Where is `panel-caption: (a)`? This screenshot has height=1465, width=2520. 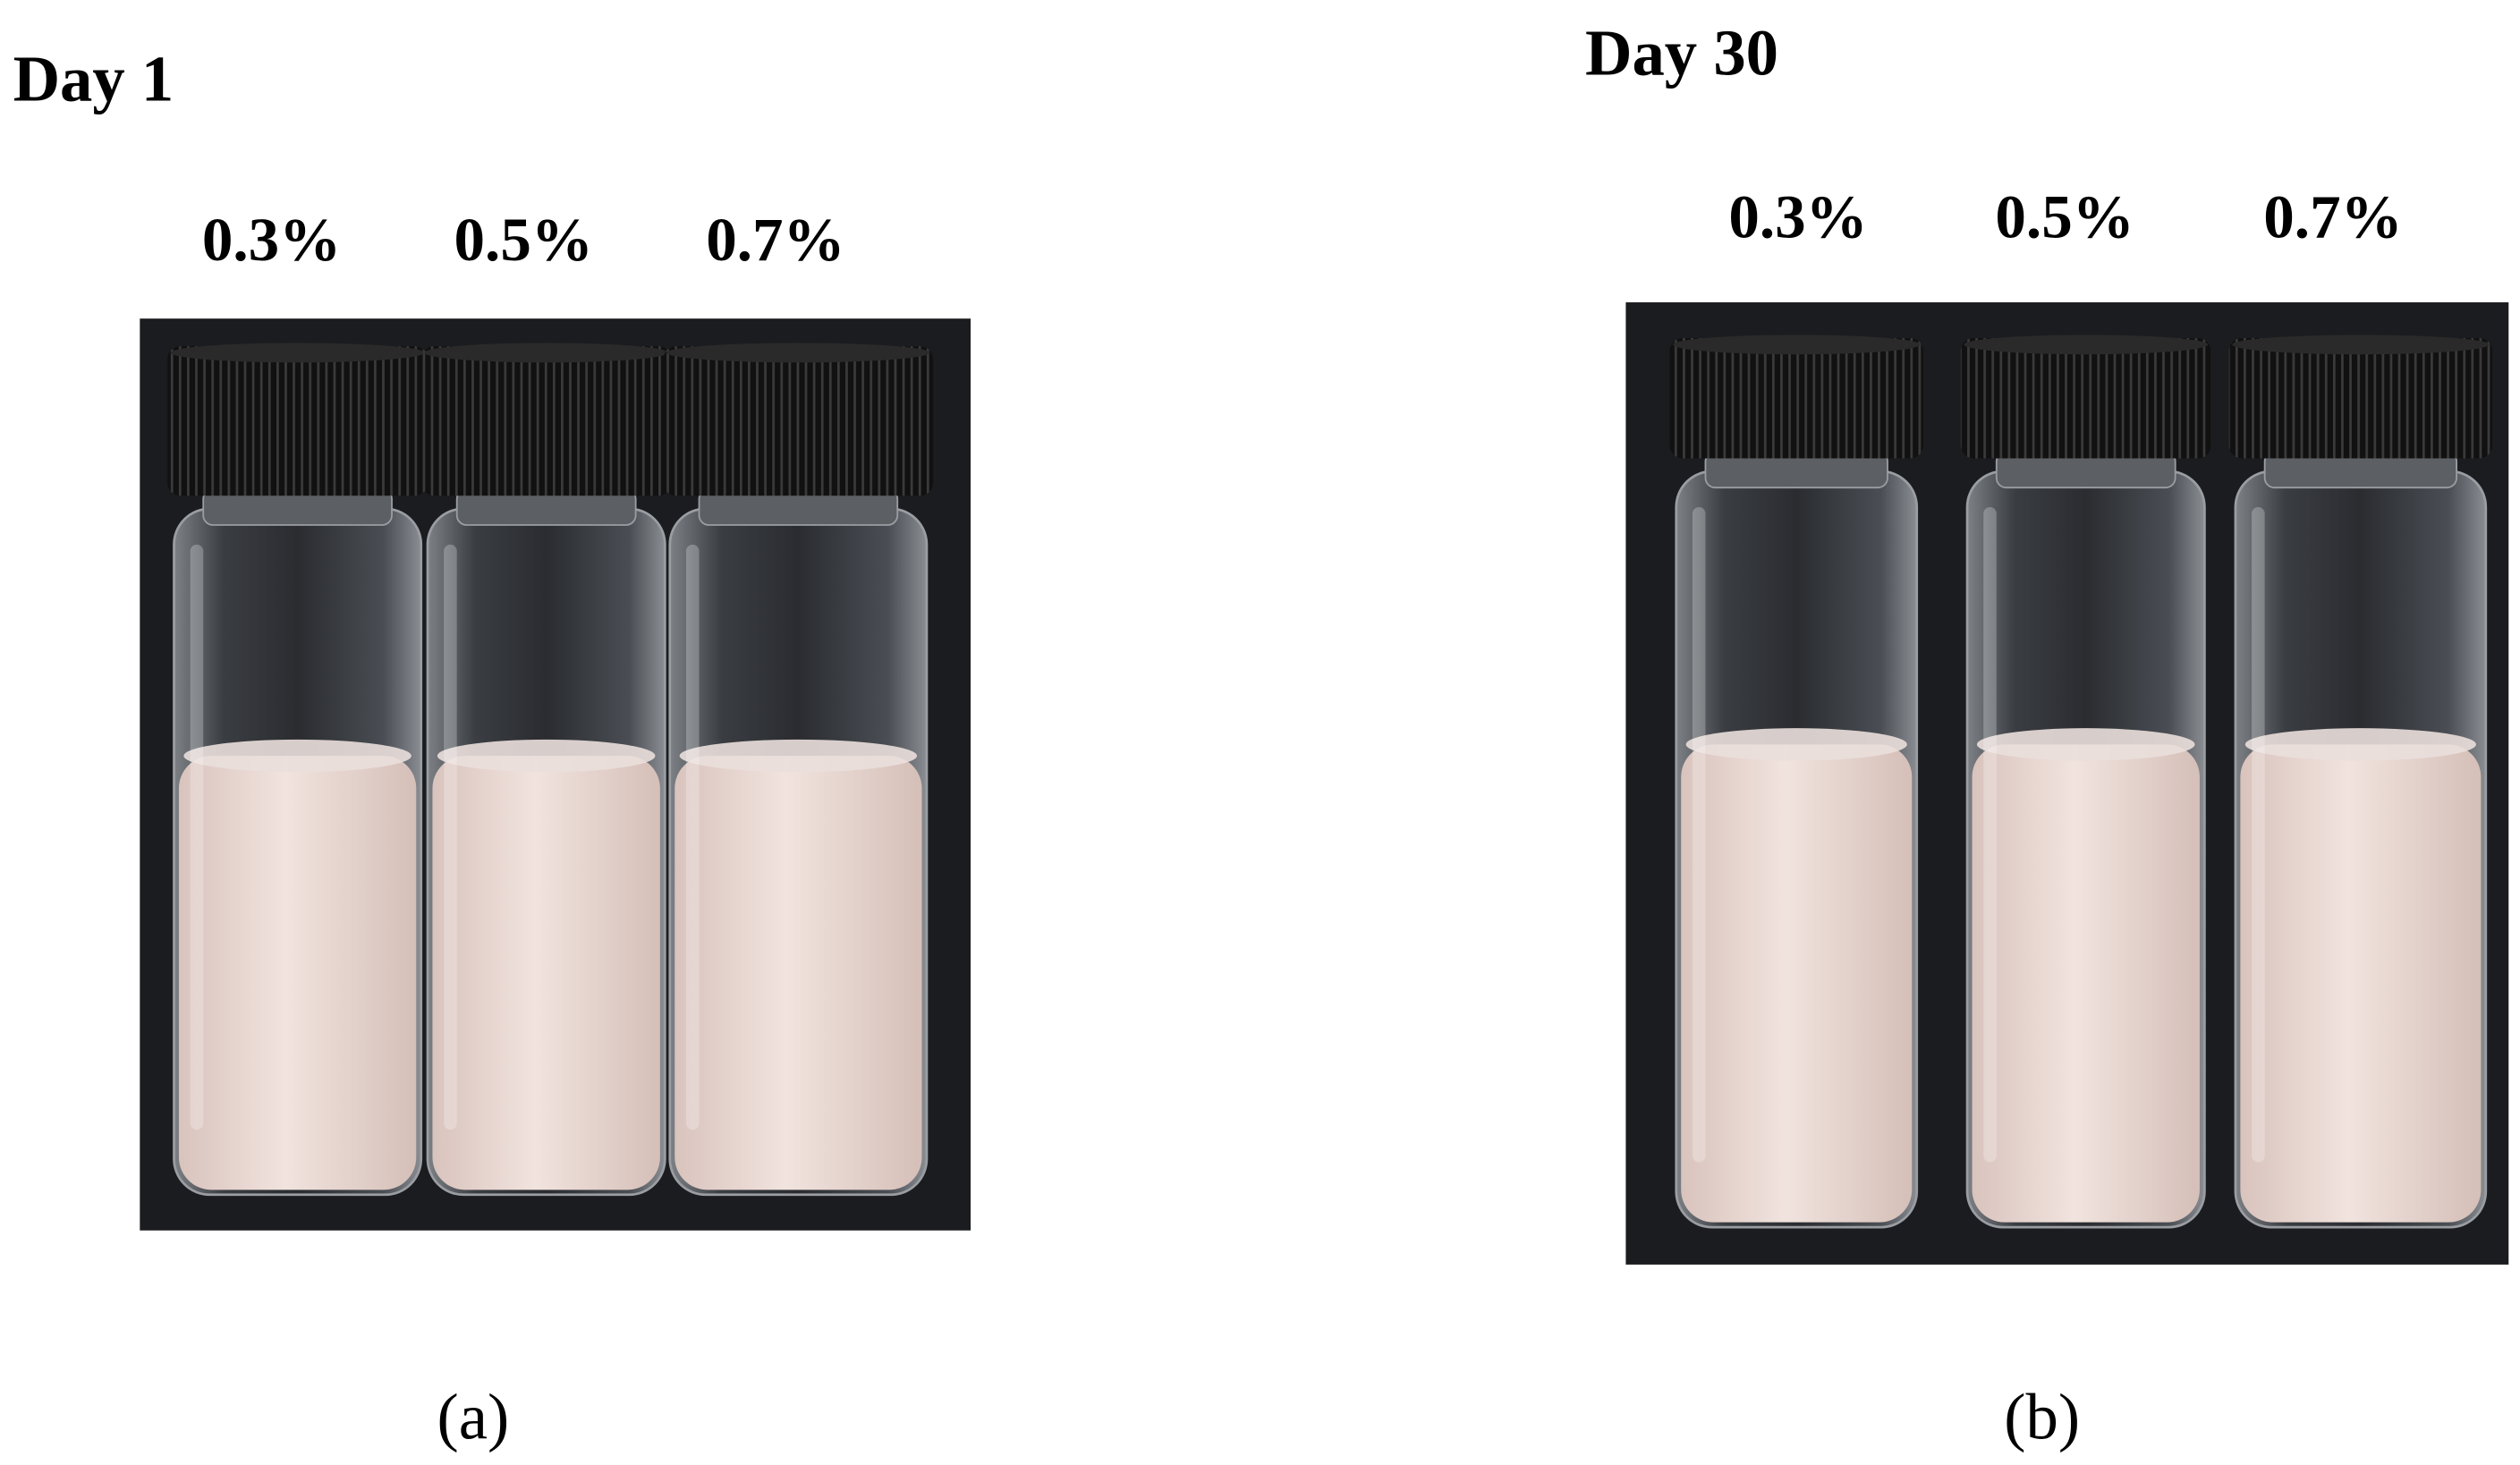
panel-caption: (a) is located at coordinates (473, 1416).